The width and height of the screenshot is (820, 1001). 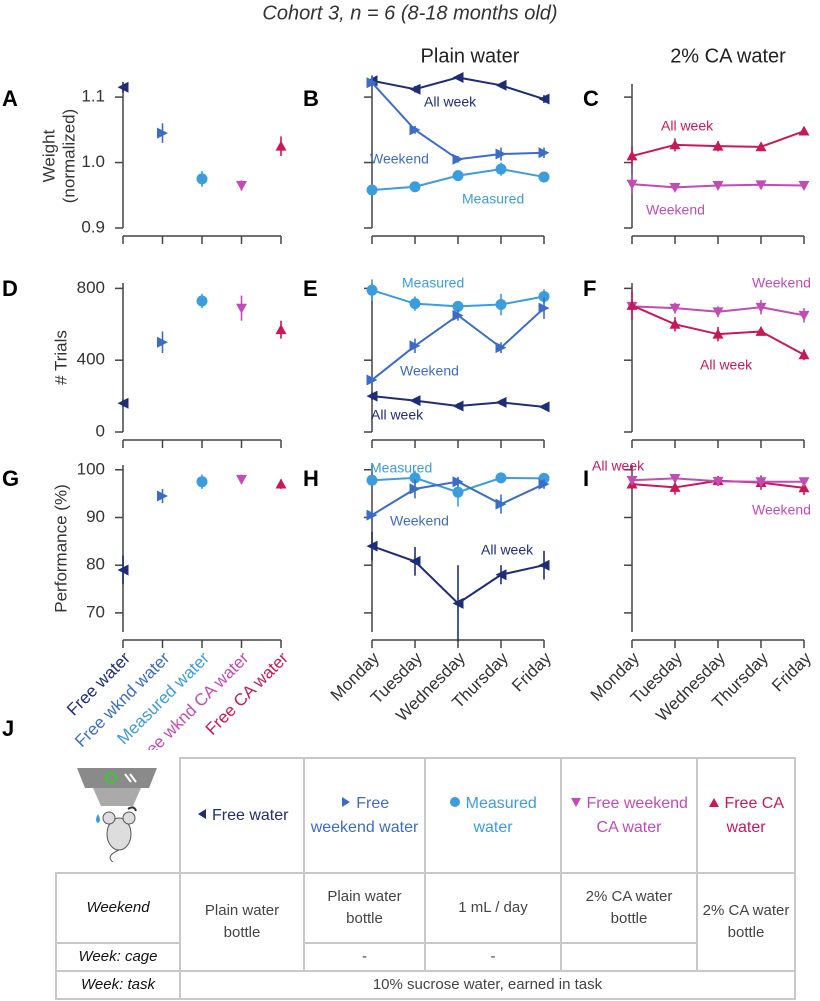 What do you see at coordinates (728, 56) in the screenshot?
I see `column-title: 2% CA water` at bounding box center [728, 56].